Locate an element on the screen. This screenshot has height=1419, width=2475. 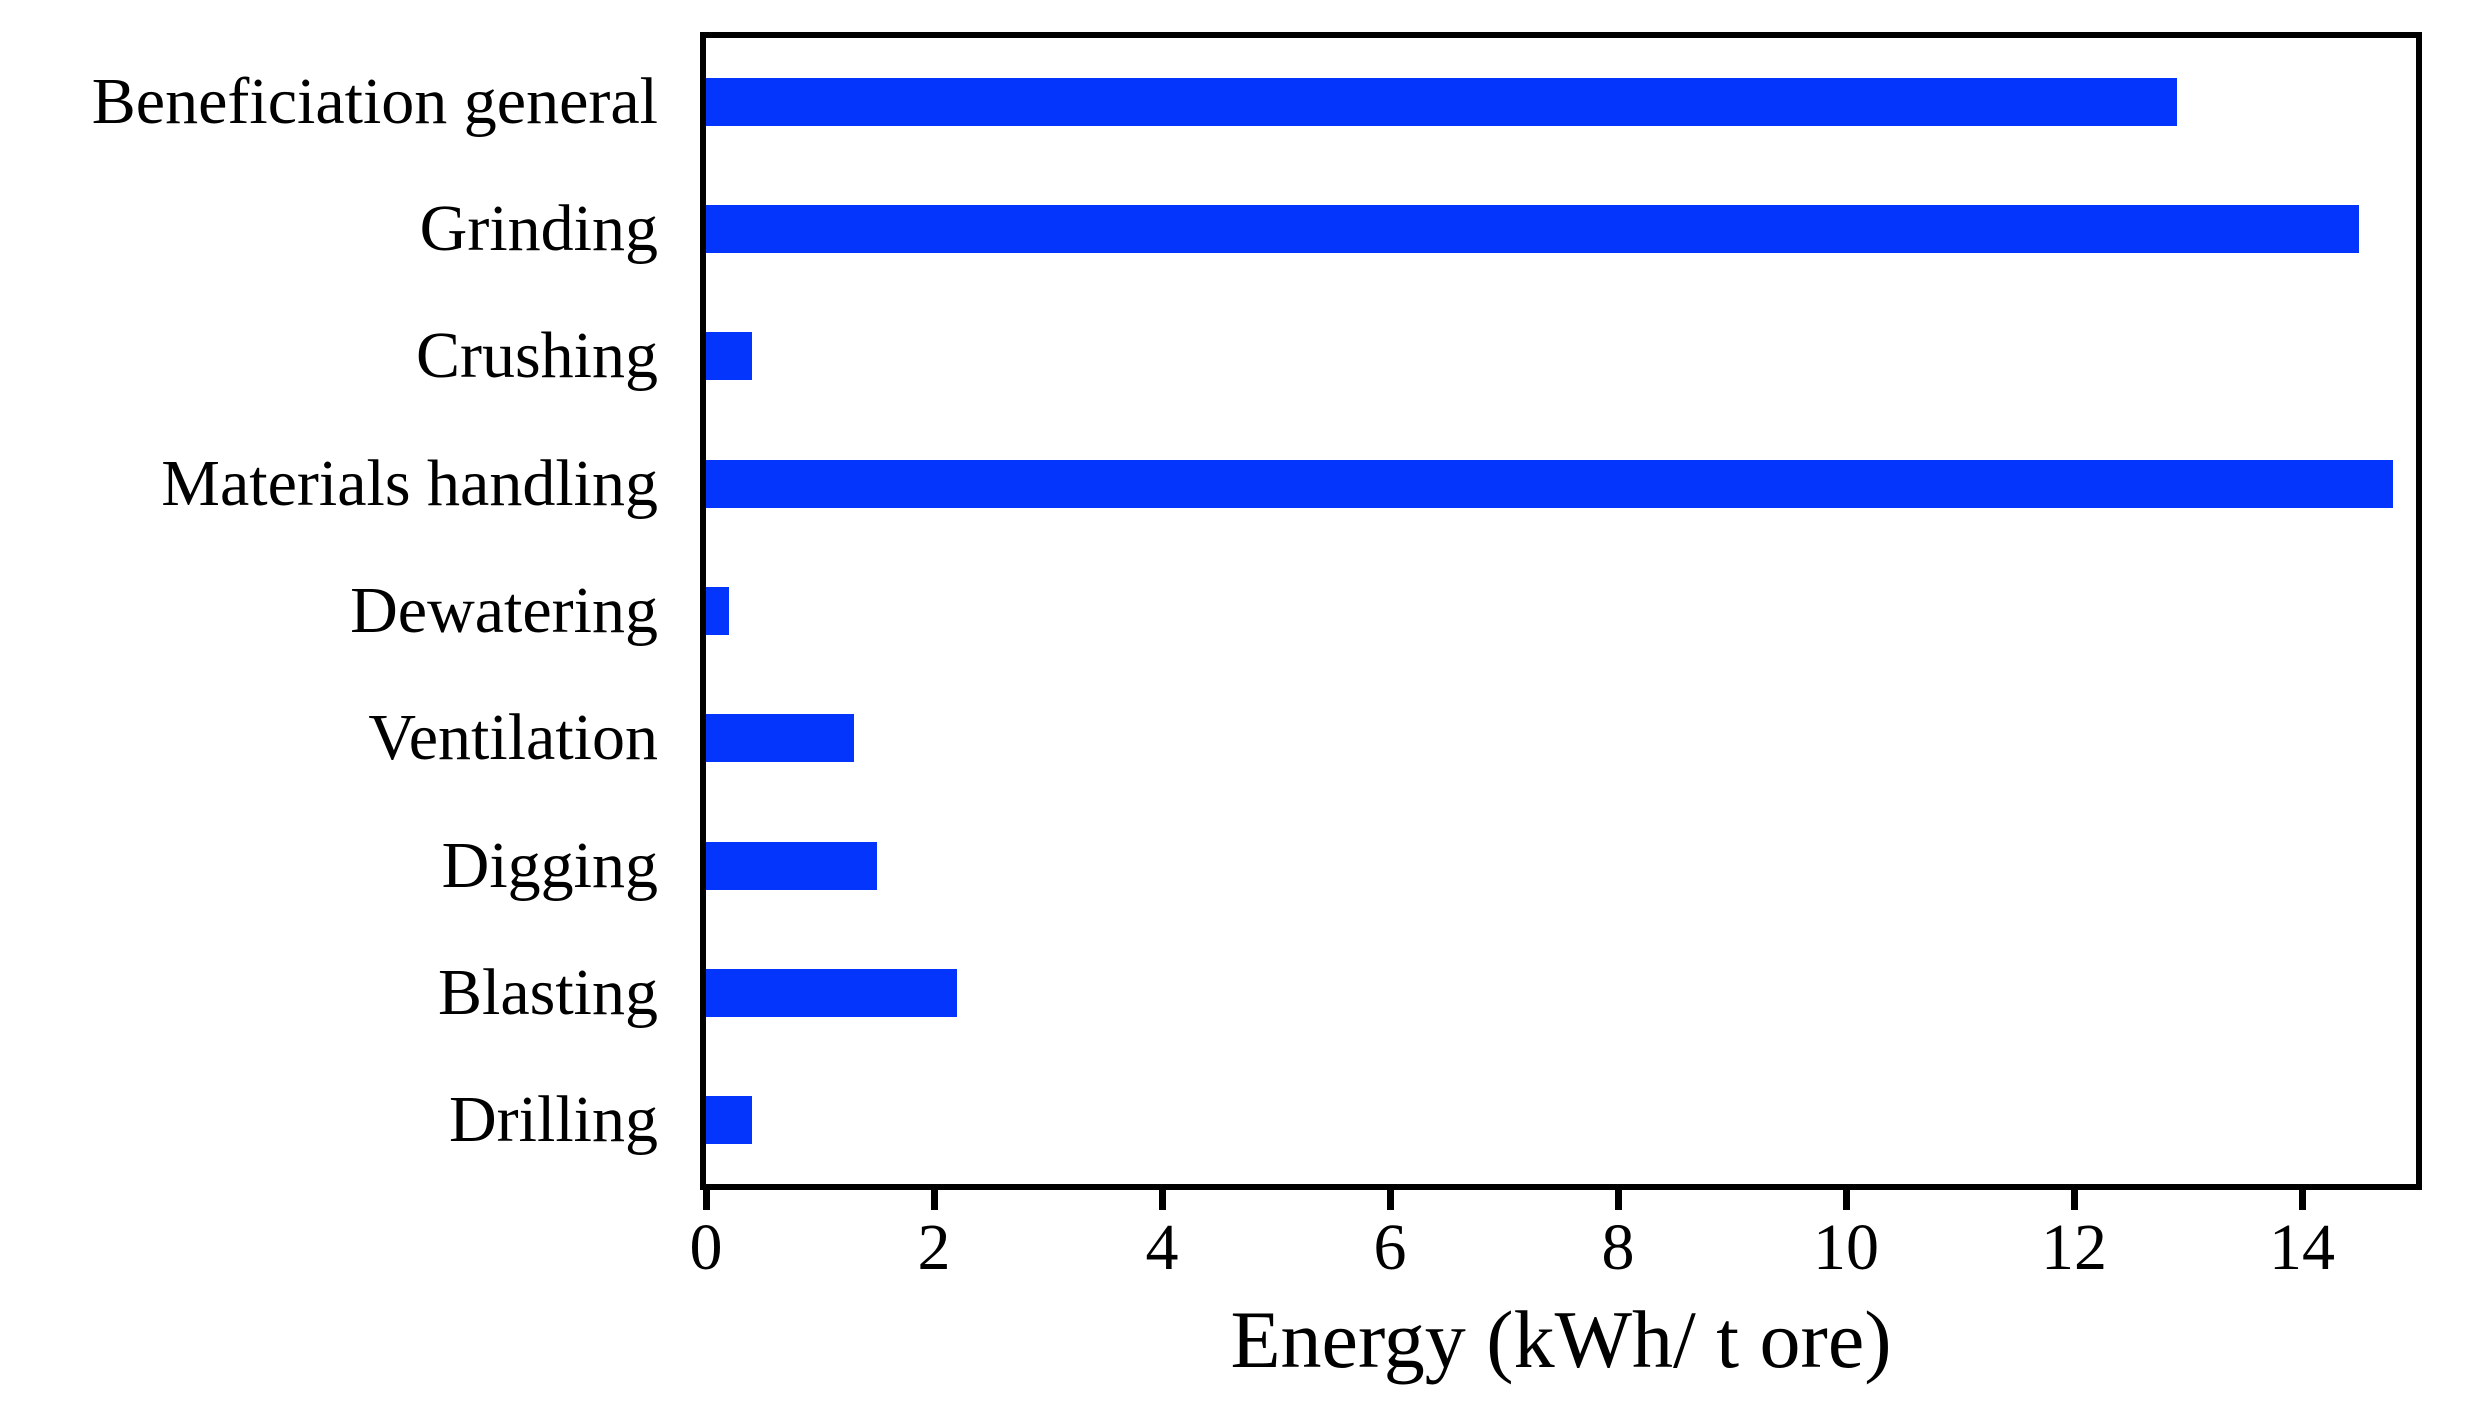
x-axis-title: Energy (kWh/ t ore) is located at coordinates (1561, 1339).